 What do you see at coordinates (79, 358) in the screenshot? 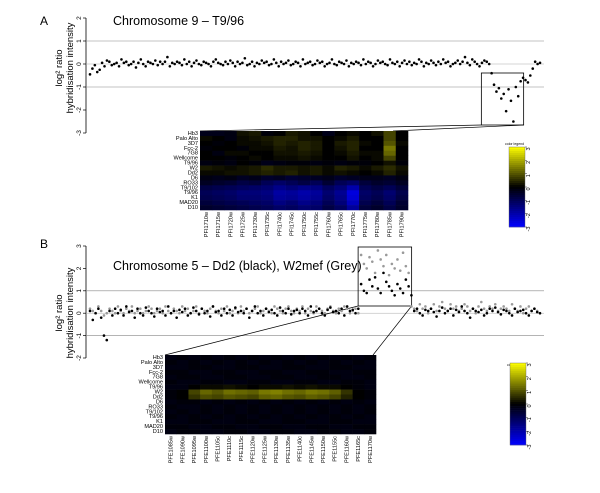
I see `chart-b-ytick-label: -2` at bounding box center [79, 358].